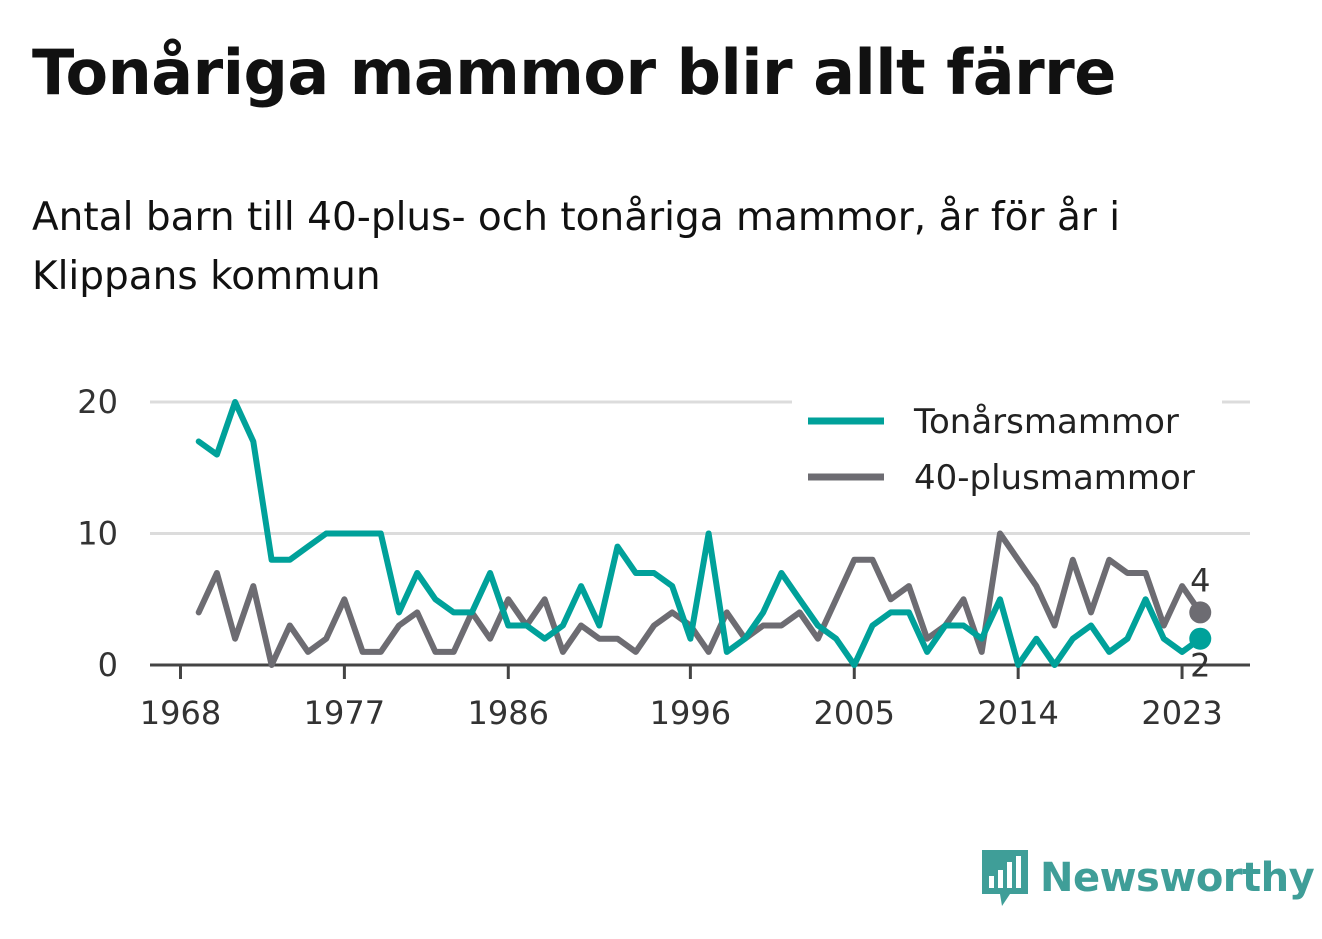 The image size is (1322, 939). Describe the element at coordinates (854, 713) in the screenshot. I see `x-tick-label: 2005` at that location.